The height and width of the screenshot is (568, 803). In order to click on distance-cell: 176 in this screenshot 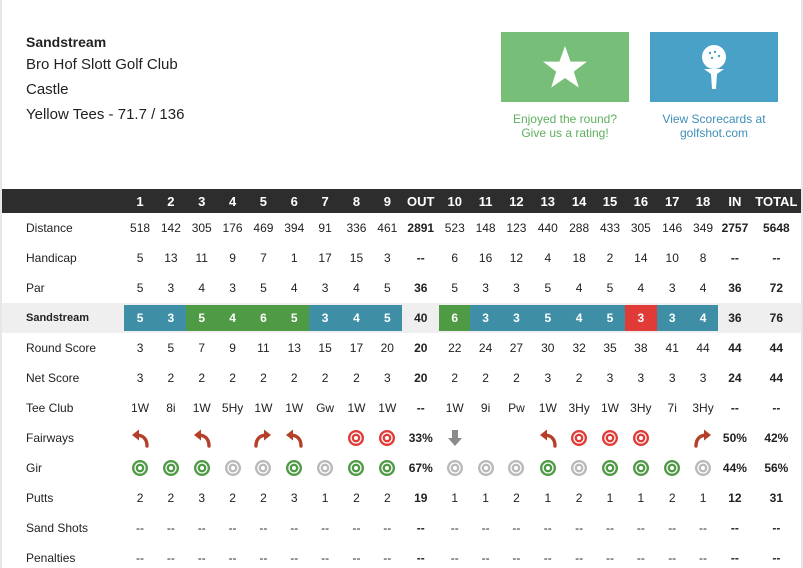, I will do `click(232, 228)`.